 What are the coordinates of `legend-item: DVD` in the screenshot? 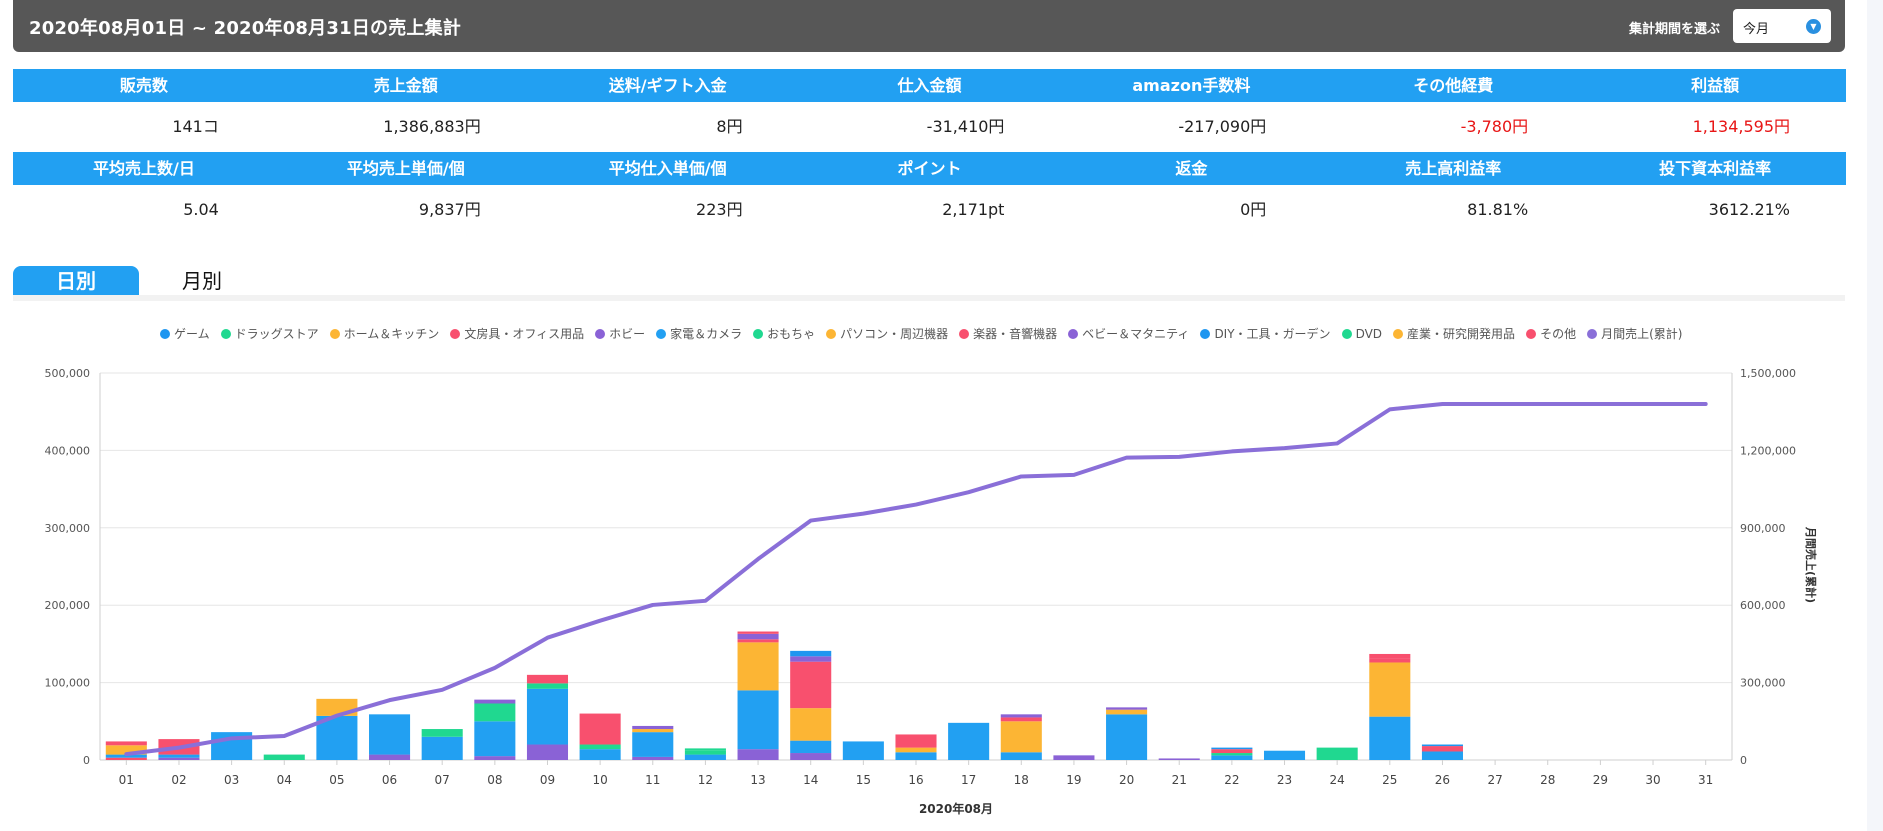 It's located at (1362, 333).